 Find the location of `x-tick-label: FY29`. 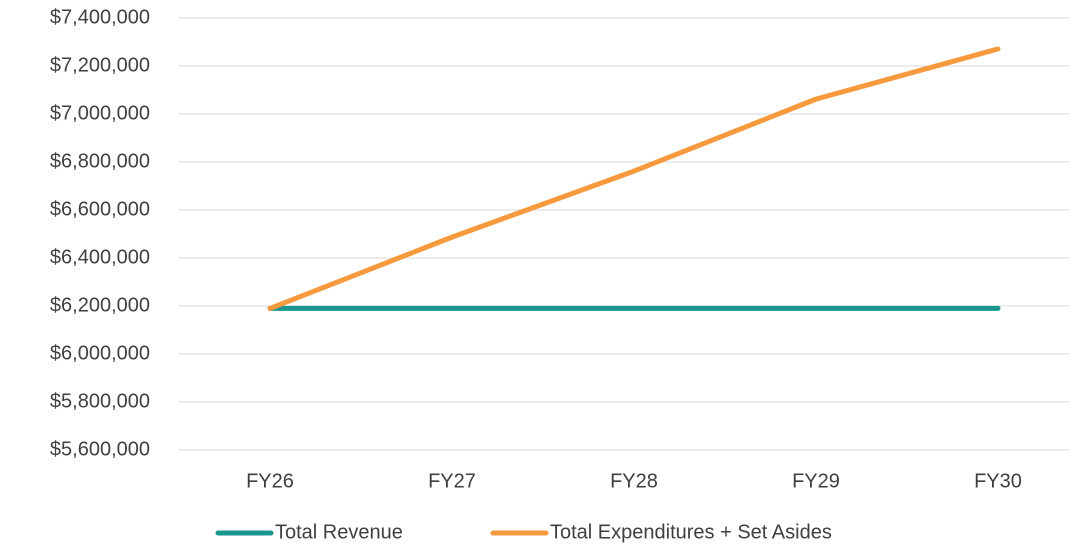

x-tick-label: FY29 is located at coordinates (816, 481).